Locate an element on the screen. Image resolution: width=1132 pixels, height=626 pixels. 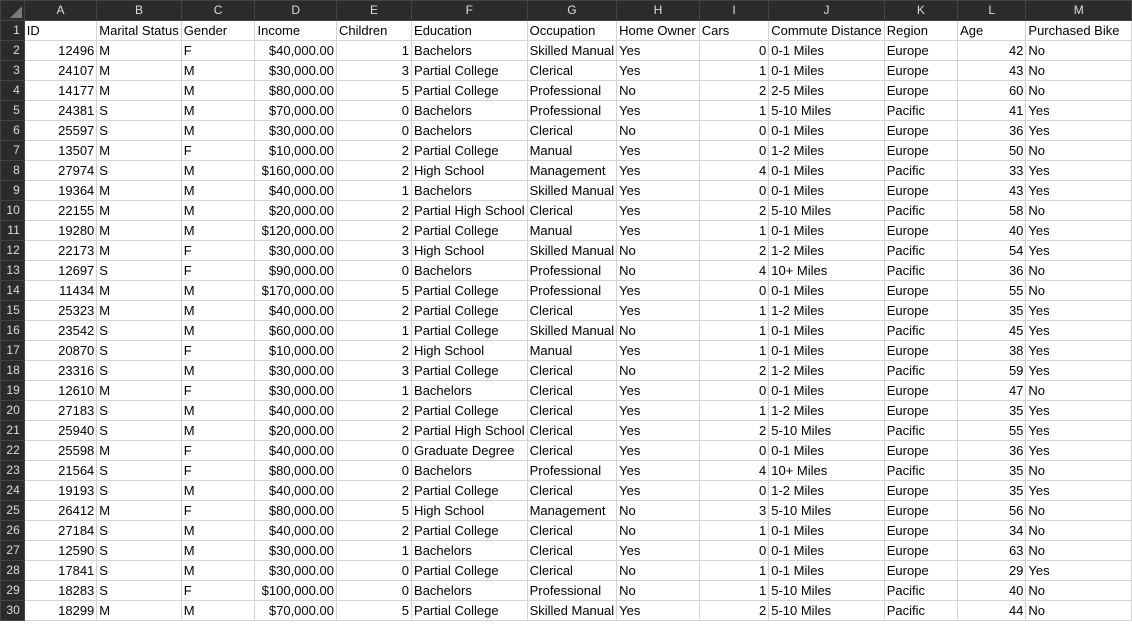
row-number: 19 is located at coordinates (12, 390).